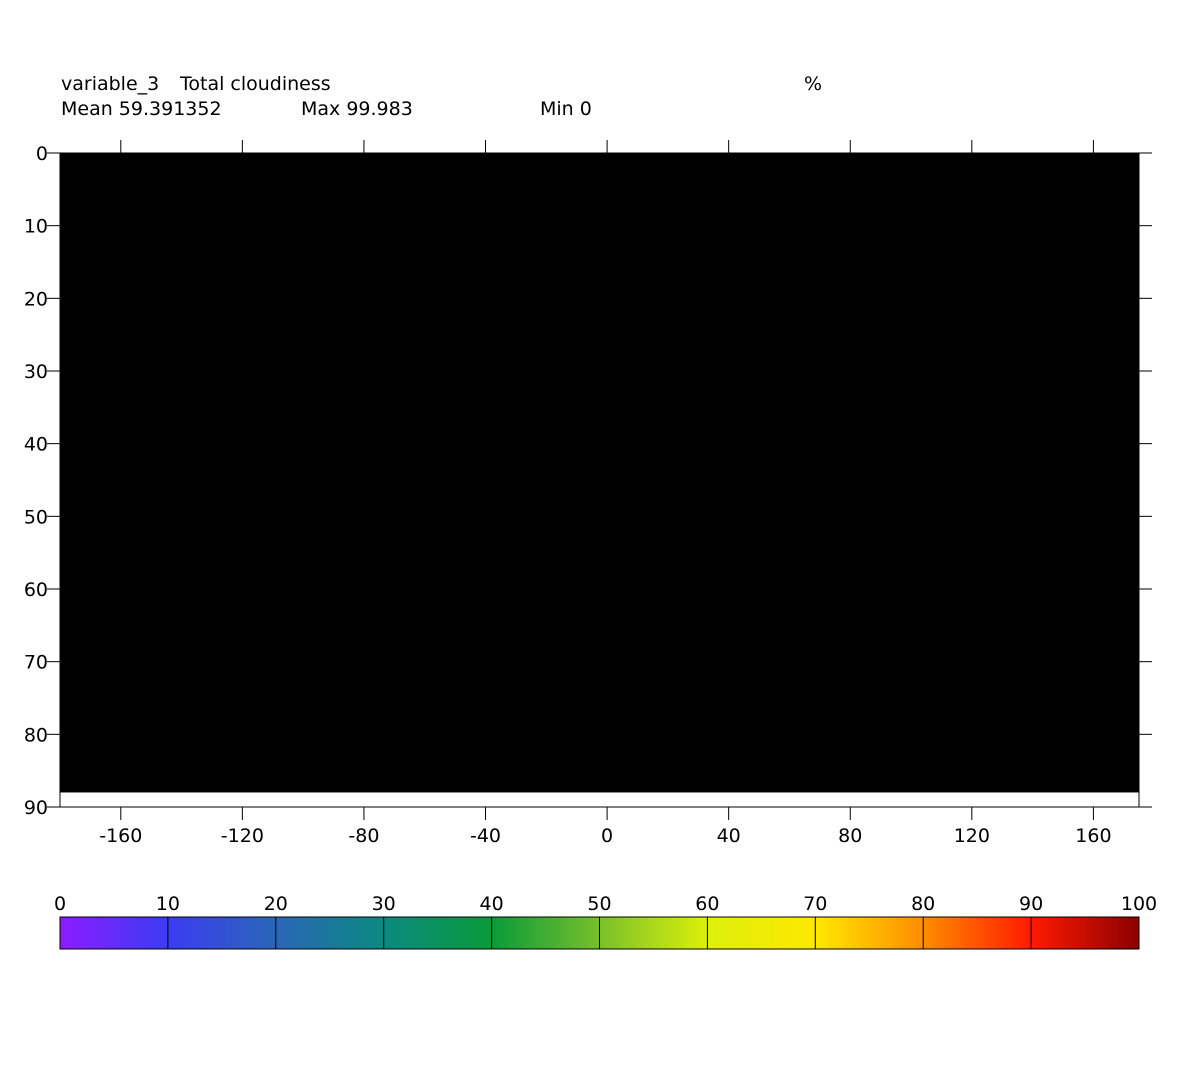 The height and width of the screenshot is (1091, 1200). Describe the element at coordinates (492, 904) in the screenshot. I see `colorbar-tick-label: 40` at that location.